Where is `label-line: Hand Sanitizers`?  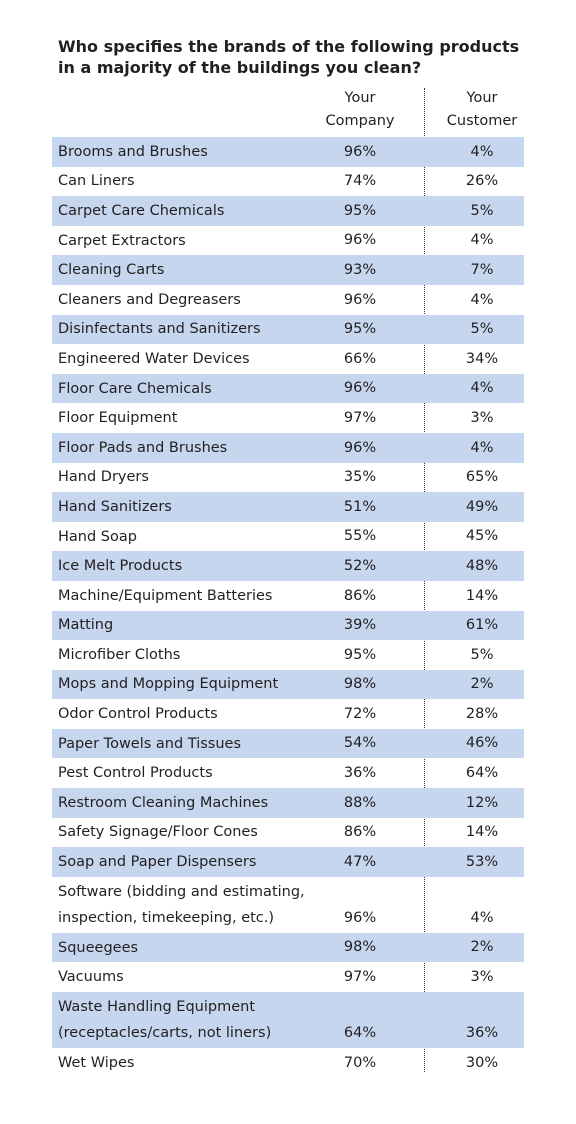 label-line: Hand Sanitizers is located at coordinates (115, 506).